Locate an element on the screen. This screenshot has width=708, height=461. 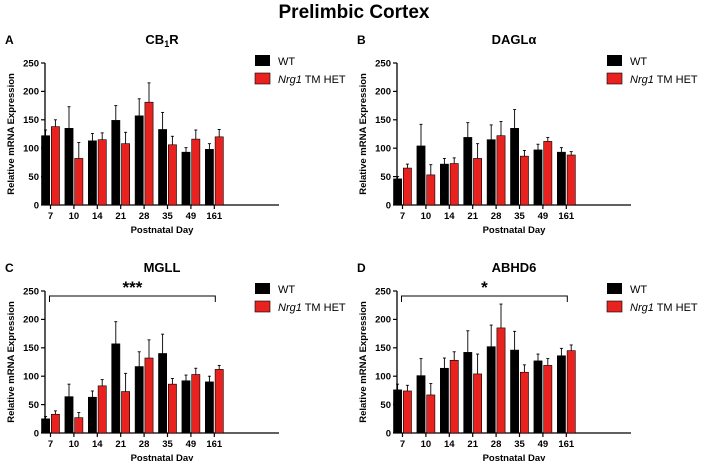
panel-title: CB1R is located at coordinates (162, 40).